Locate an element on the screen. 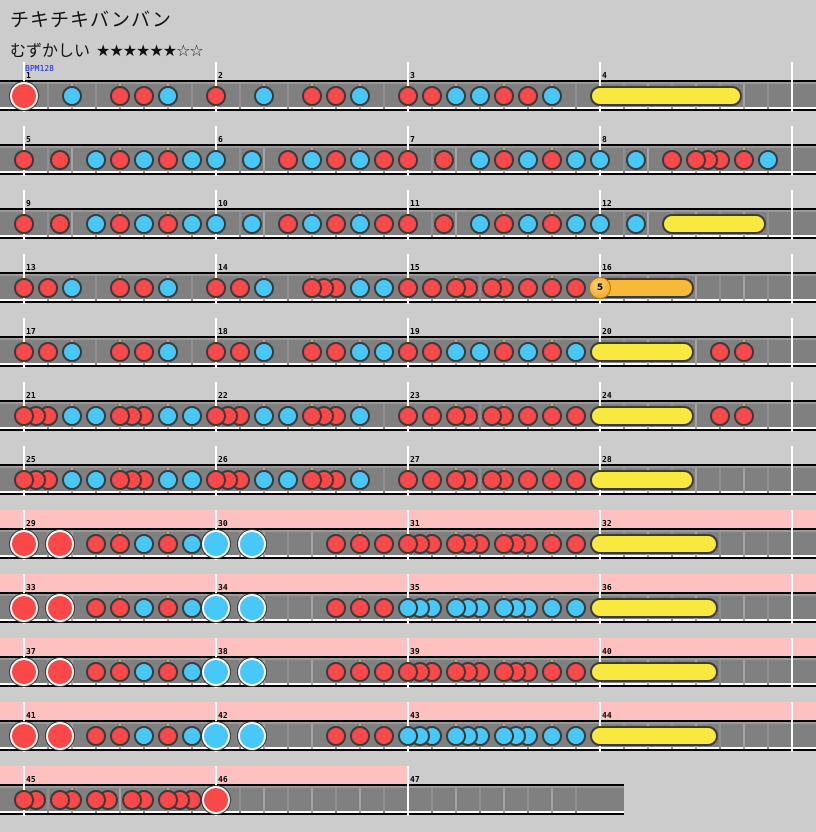 The height and width of the screenshot is (832, 816). measure-number: 39 is located at coordinates (415, 651).